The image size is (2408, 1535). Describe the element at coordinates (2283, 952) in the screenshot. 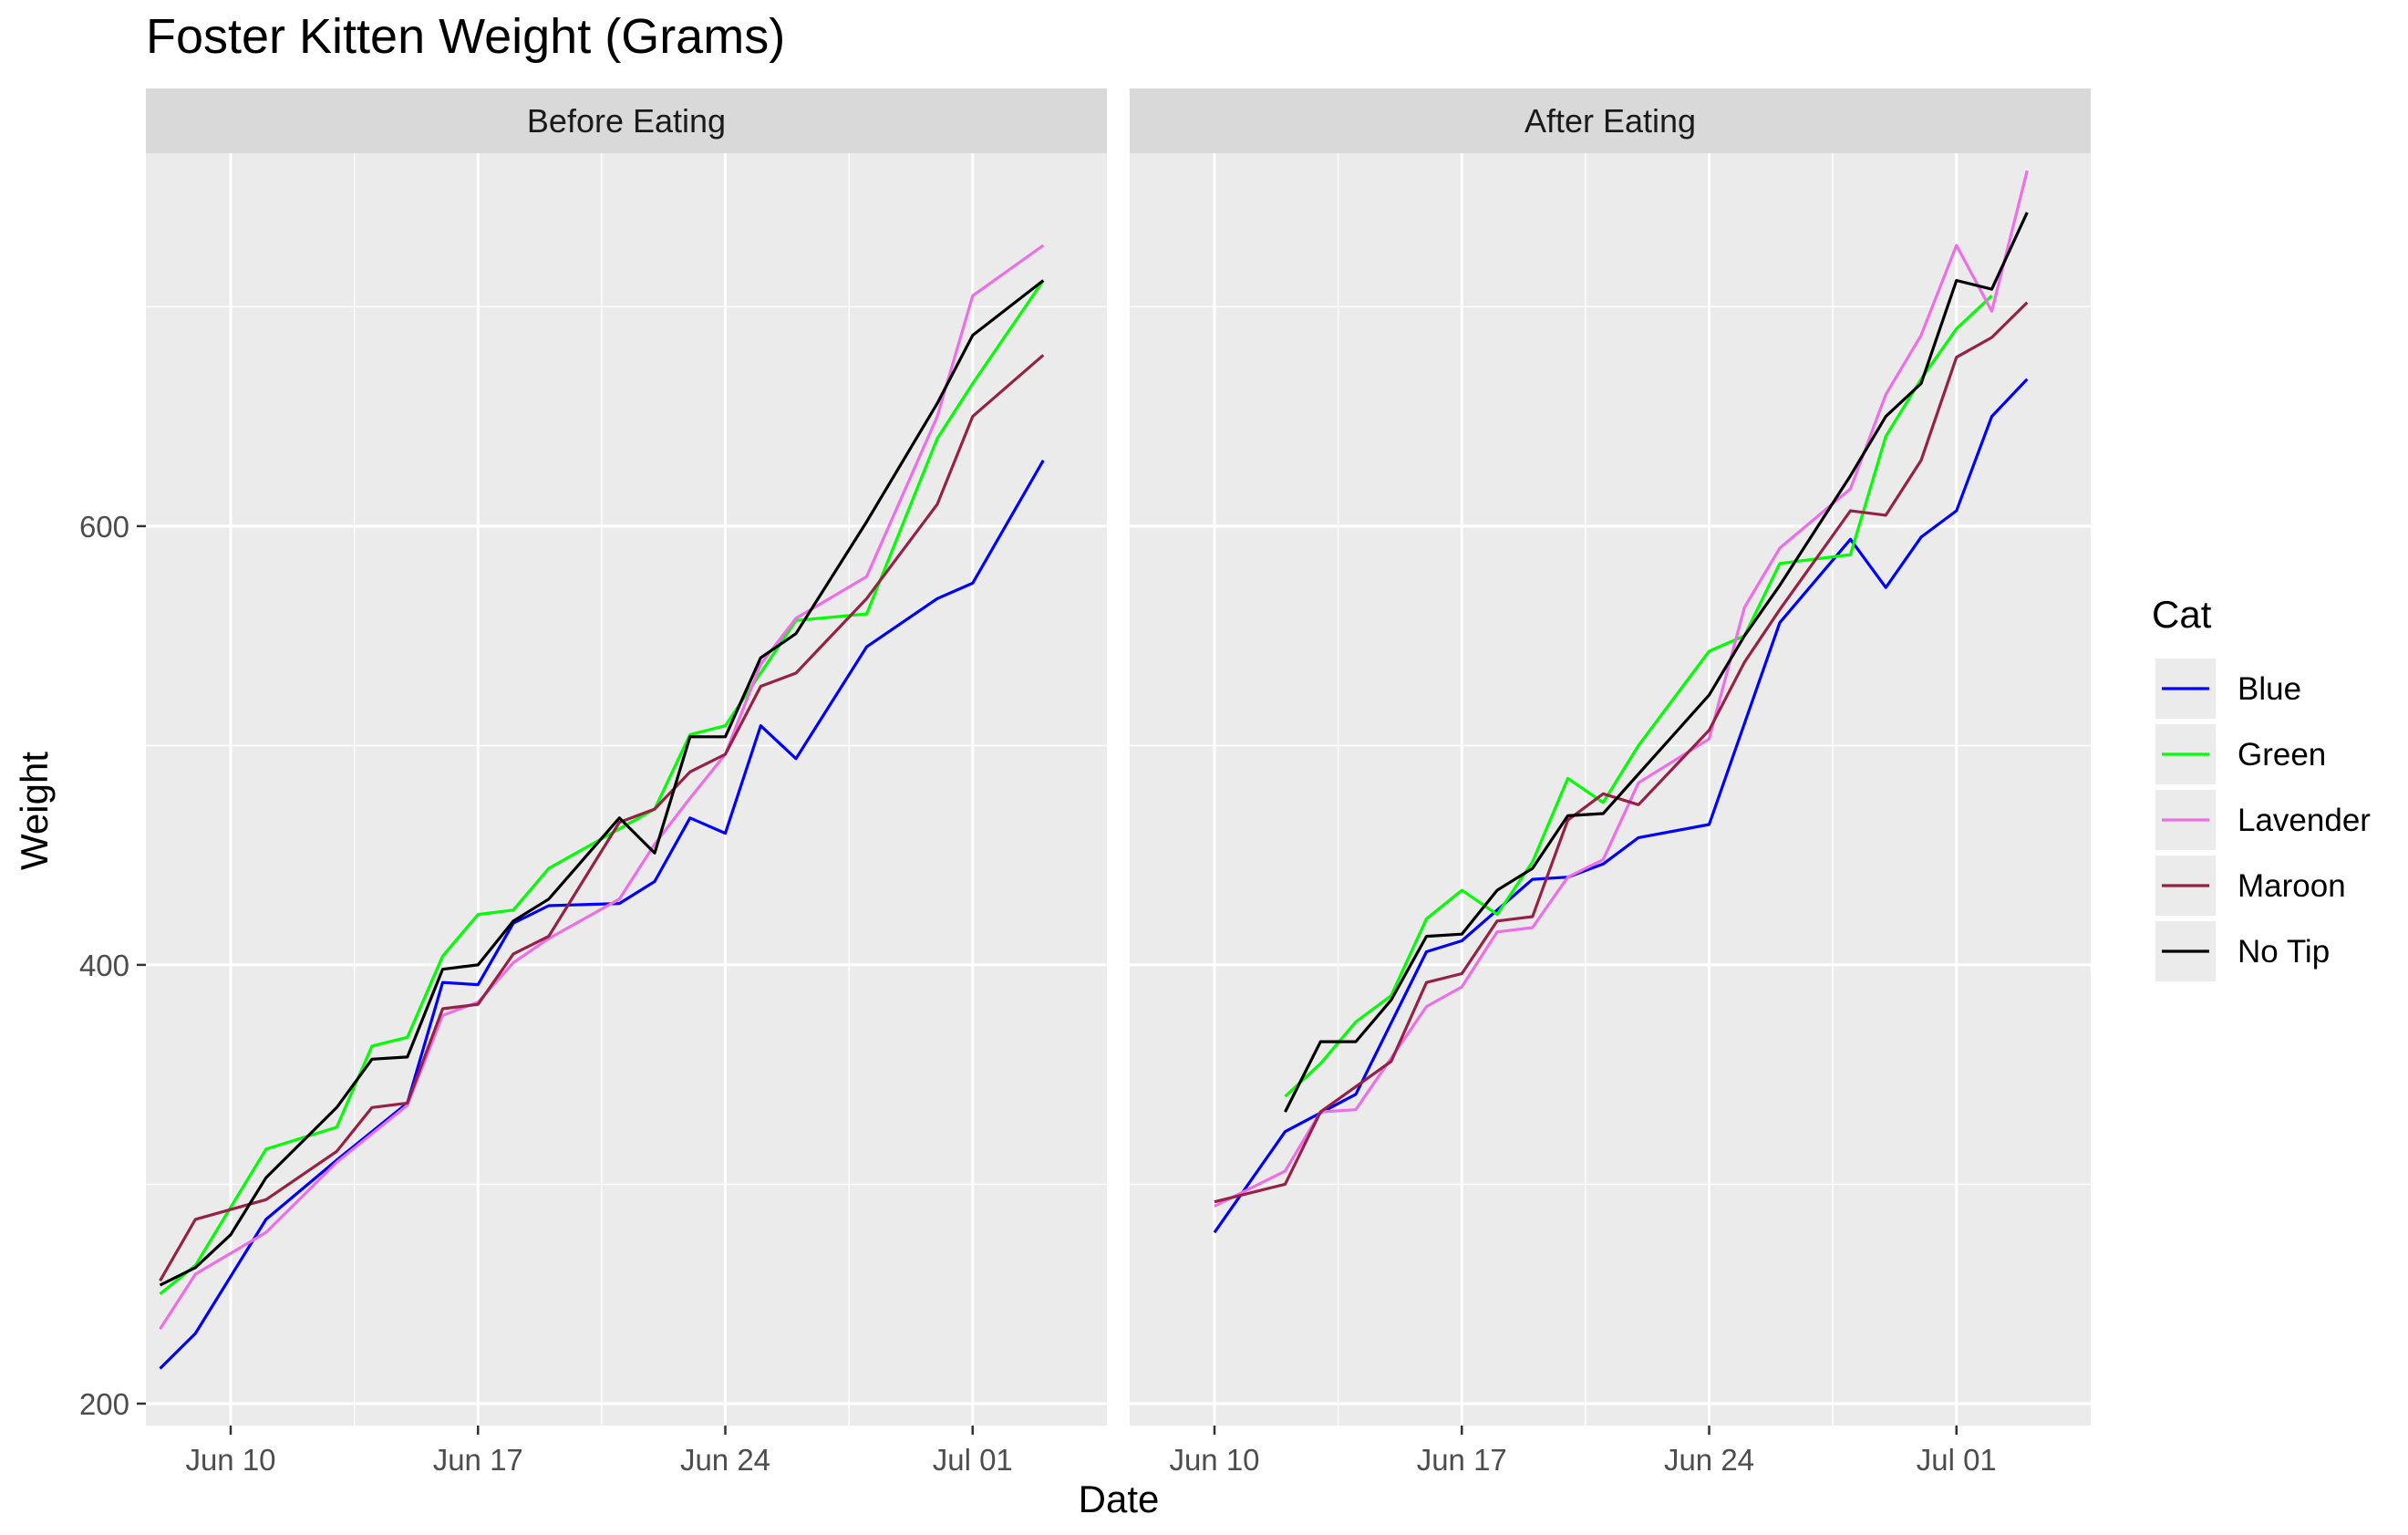

I see `legend-label: No Tip` at that location.